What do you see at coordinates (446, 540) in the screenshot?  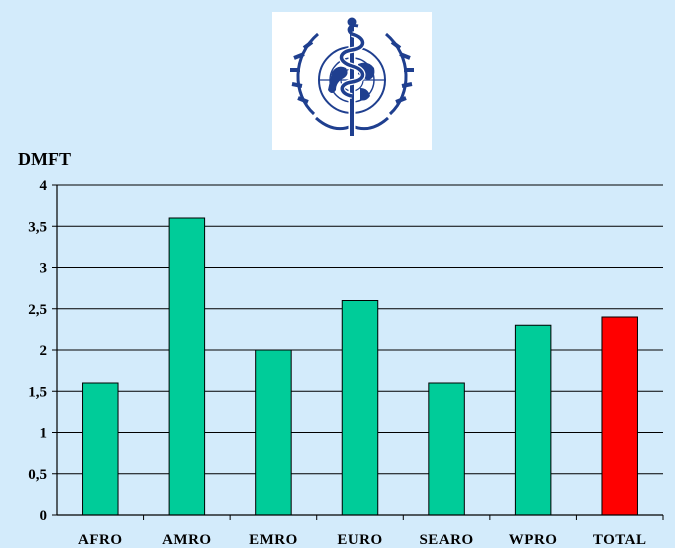 I see `x-tick-label: SEARO` at bounding box center [446, 540].